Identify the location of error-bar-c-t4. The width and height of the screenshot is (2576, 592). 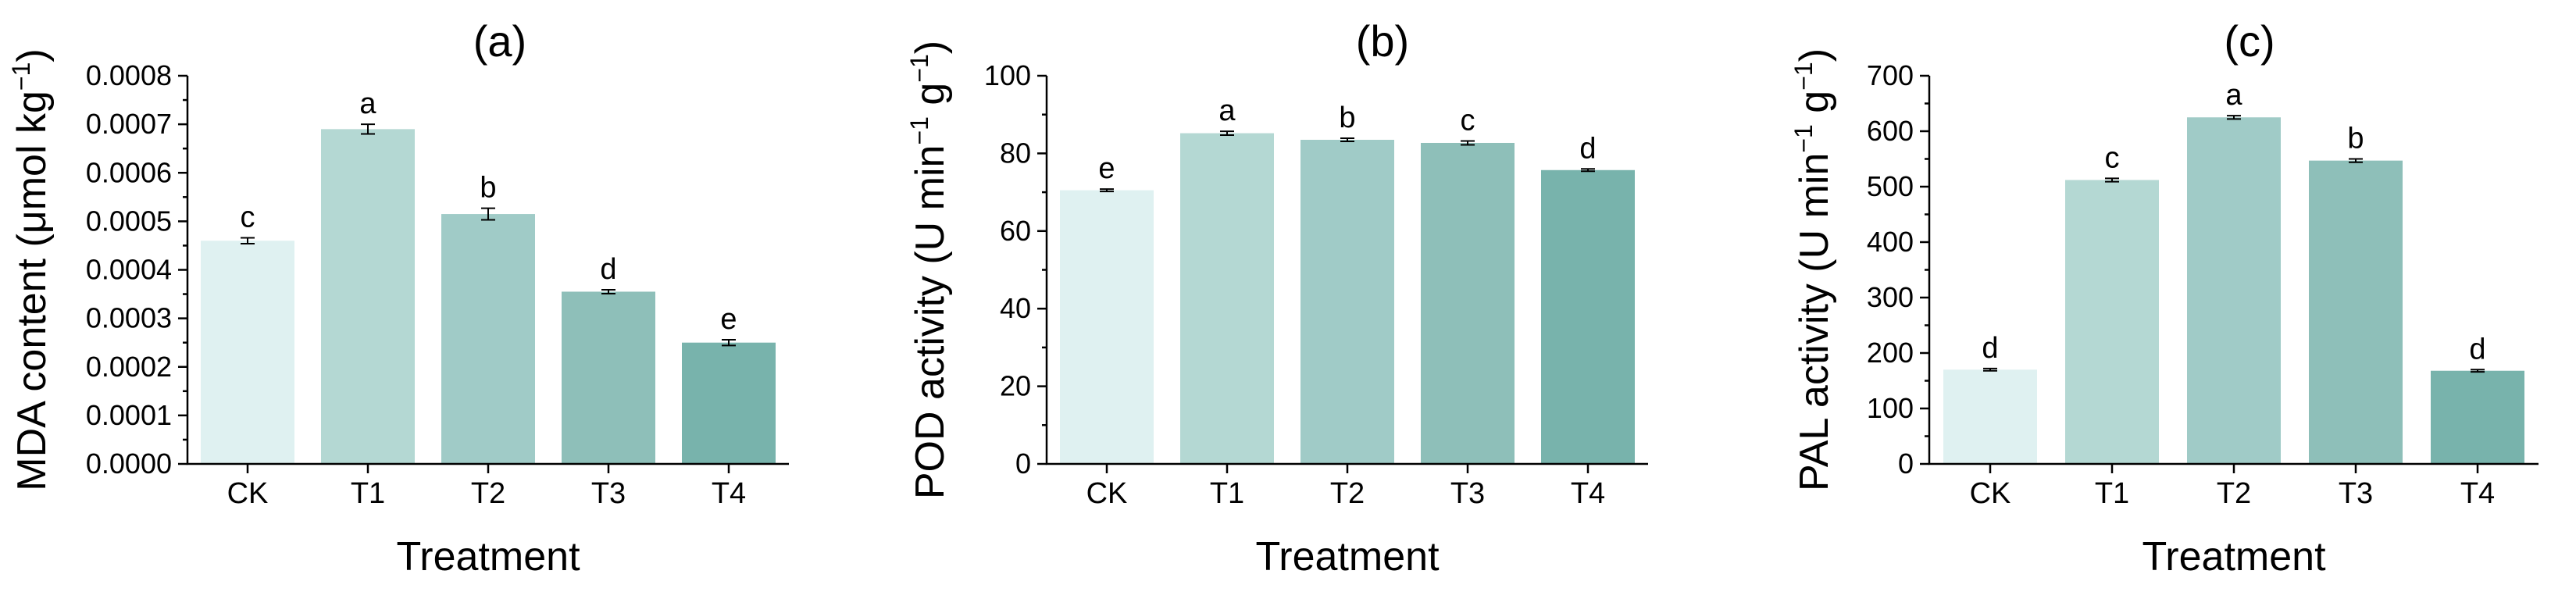
(2478, 371).